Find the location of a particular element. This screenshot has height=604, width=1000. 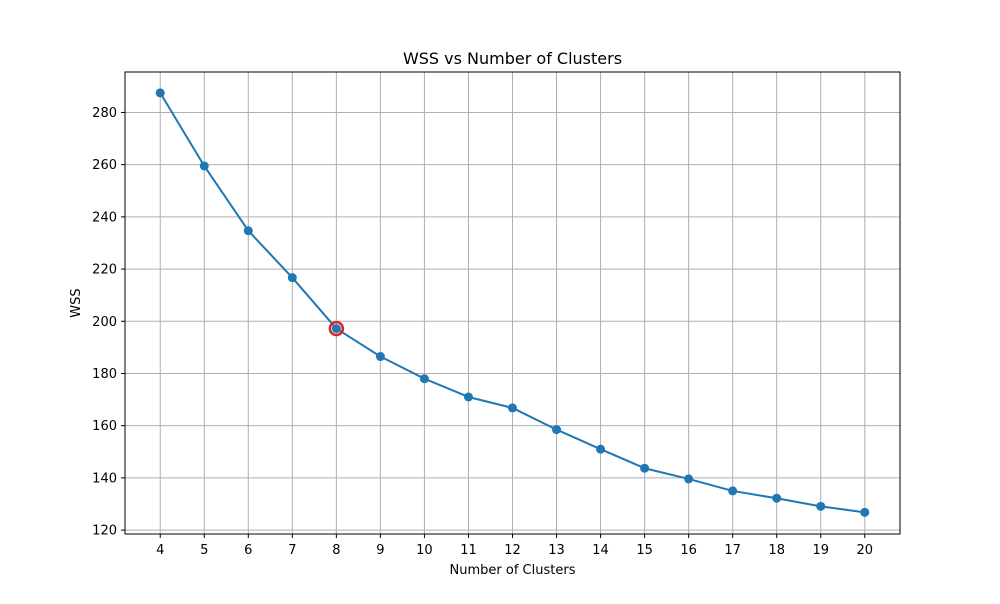

x-tick-label: 18 is located at coordinates (776, 550).